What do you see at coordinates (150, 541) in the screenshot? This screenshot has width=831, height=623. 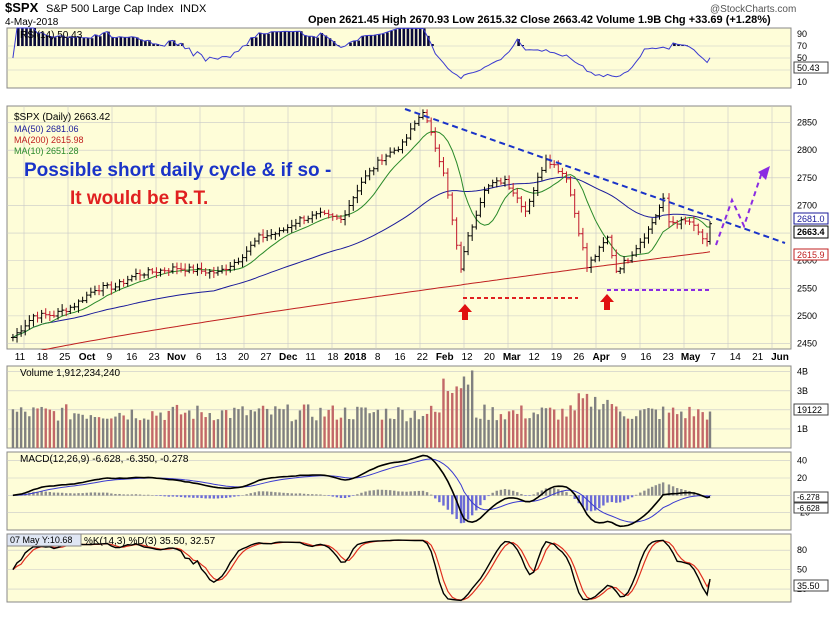 I see `stoch-label: %K(14,3) %D(3) 35.50, 32.57` at bounding box center [150, 541].